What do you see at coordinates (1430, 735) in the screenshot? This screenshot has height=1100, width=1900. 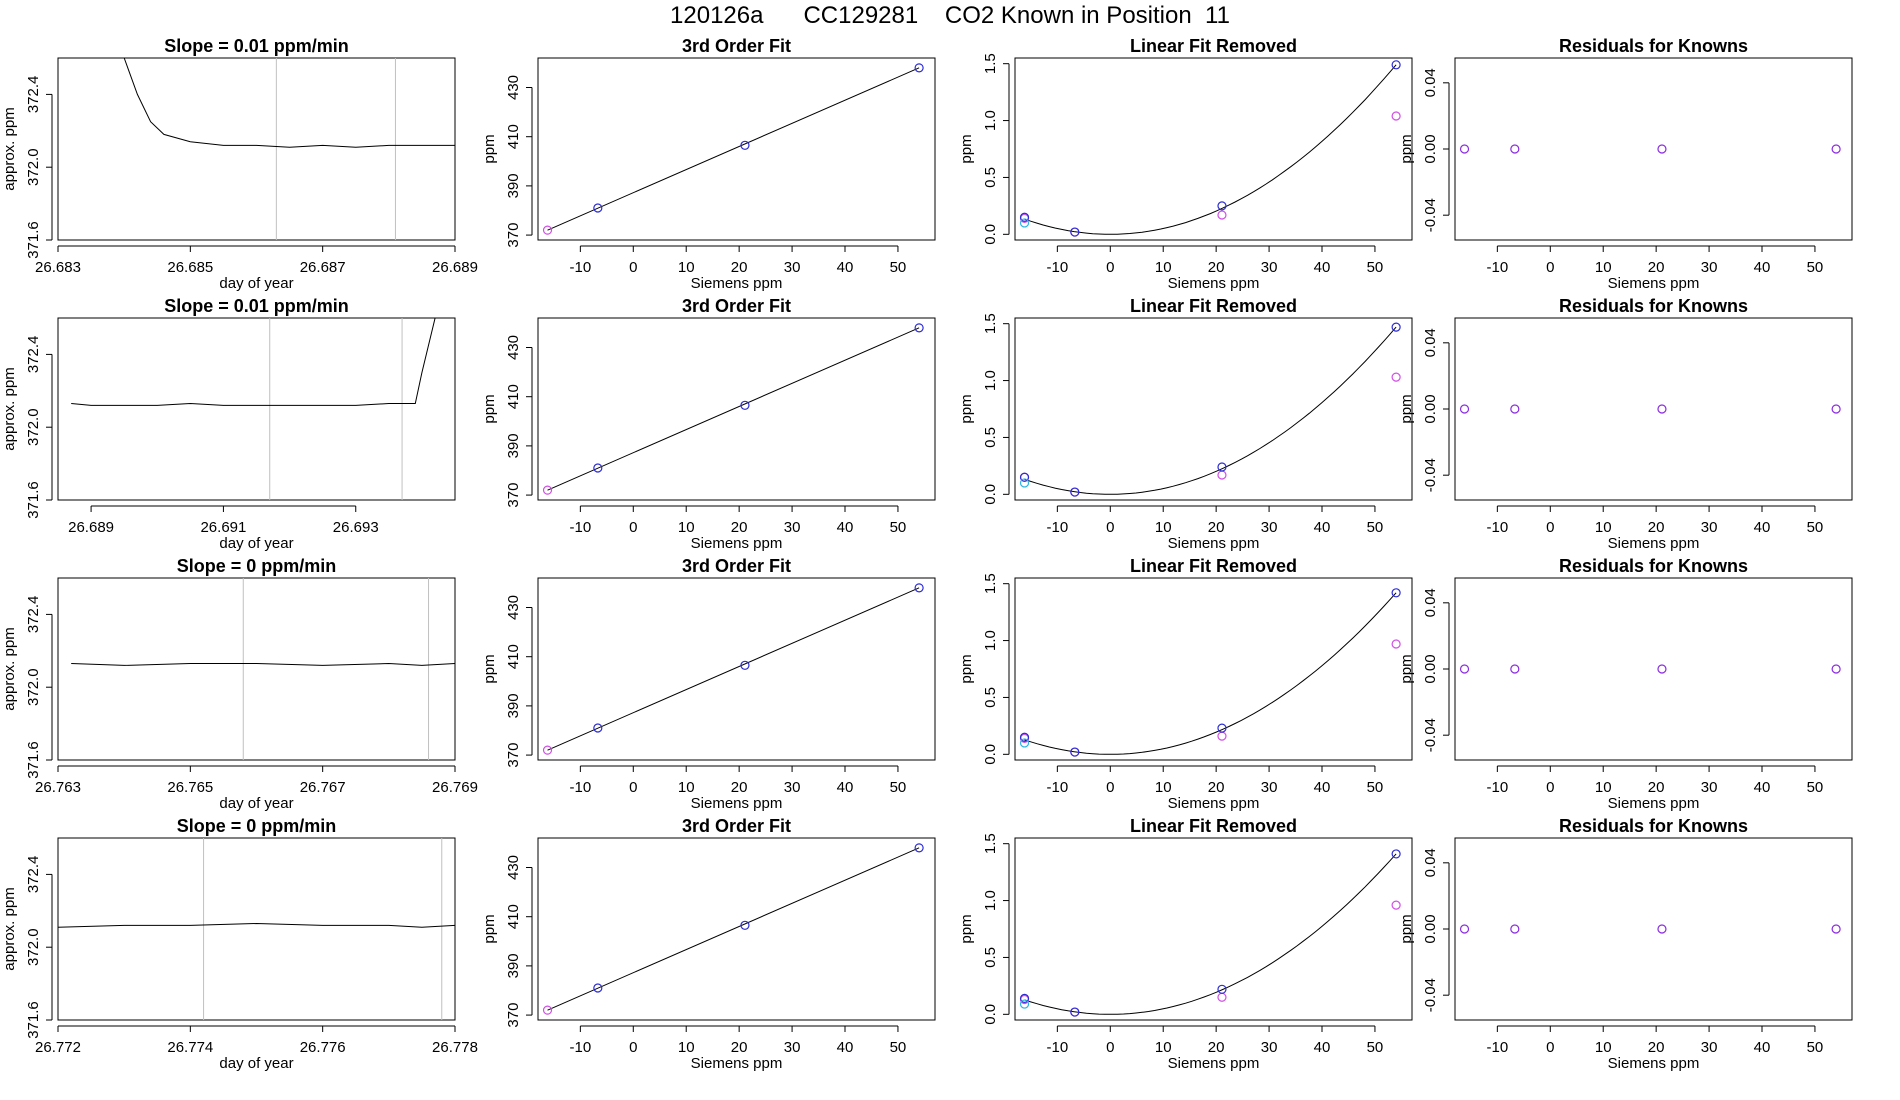 I see `r2-residuals-y-tick-label: -0.04` at bounding box center [1430, 735].